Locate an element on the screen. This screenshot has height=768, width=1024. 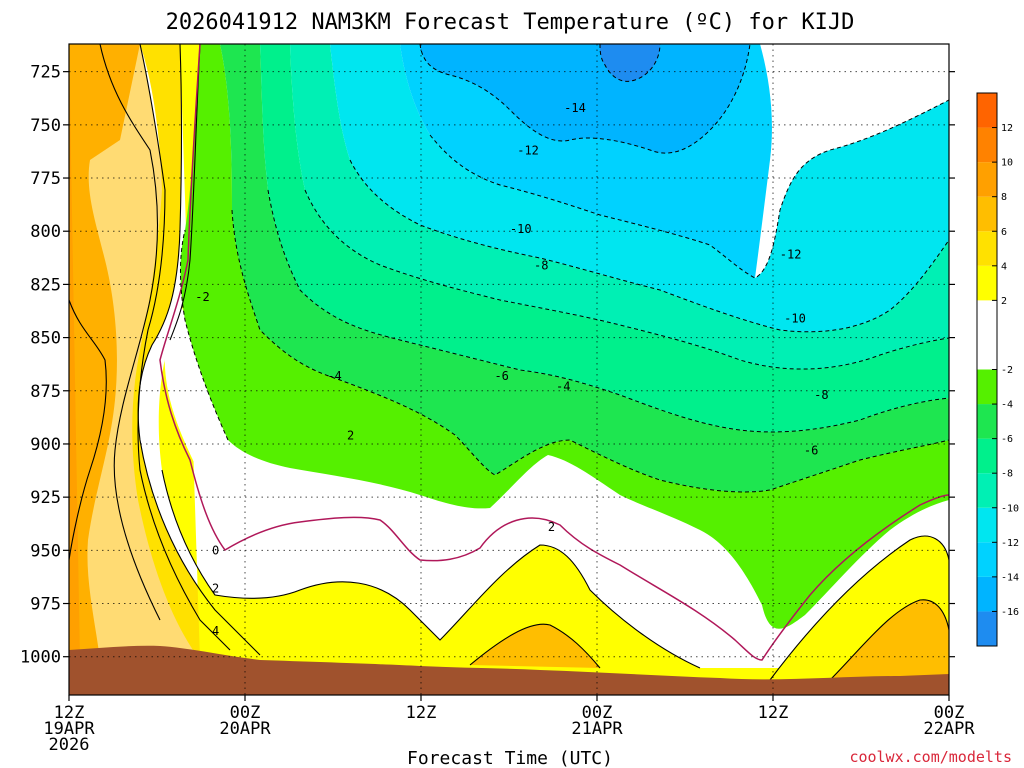
y-tick-label: 1000 is located at coordinates (40, 658).